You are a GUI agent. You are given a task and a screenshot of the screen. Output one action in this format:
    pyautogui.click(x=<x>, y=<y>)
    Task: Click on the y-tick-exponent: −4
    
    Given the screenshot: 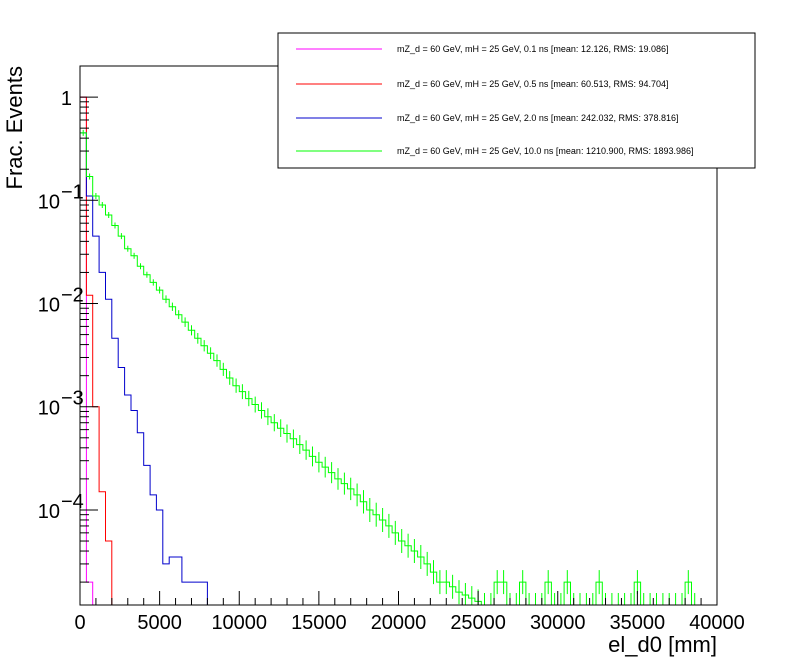 What is the action you would take?
    pyautogui.click(x=72, y=502)
    